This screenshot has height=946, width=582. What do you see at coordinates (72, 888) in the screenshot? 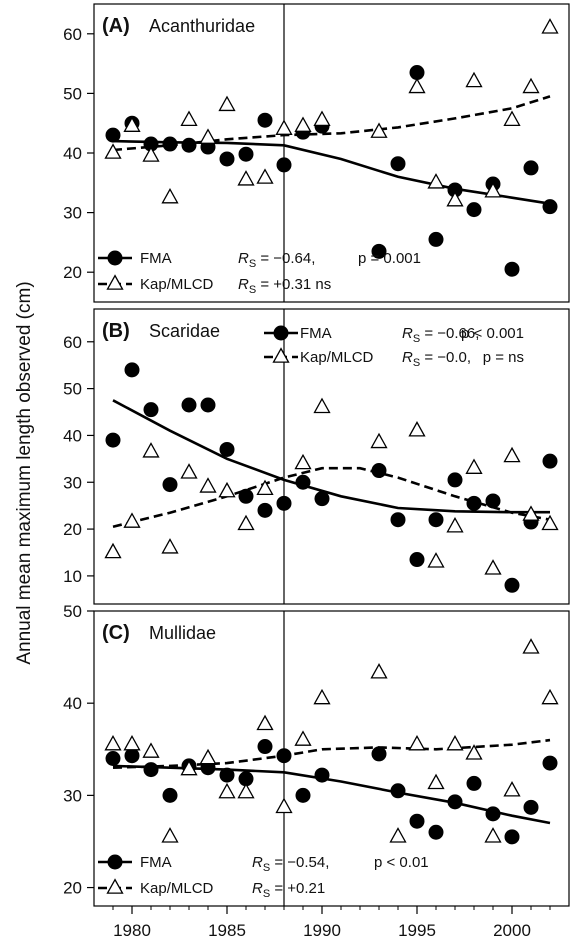
I see `y-tick-label: 20` at bounding box center [72, 888].